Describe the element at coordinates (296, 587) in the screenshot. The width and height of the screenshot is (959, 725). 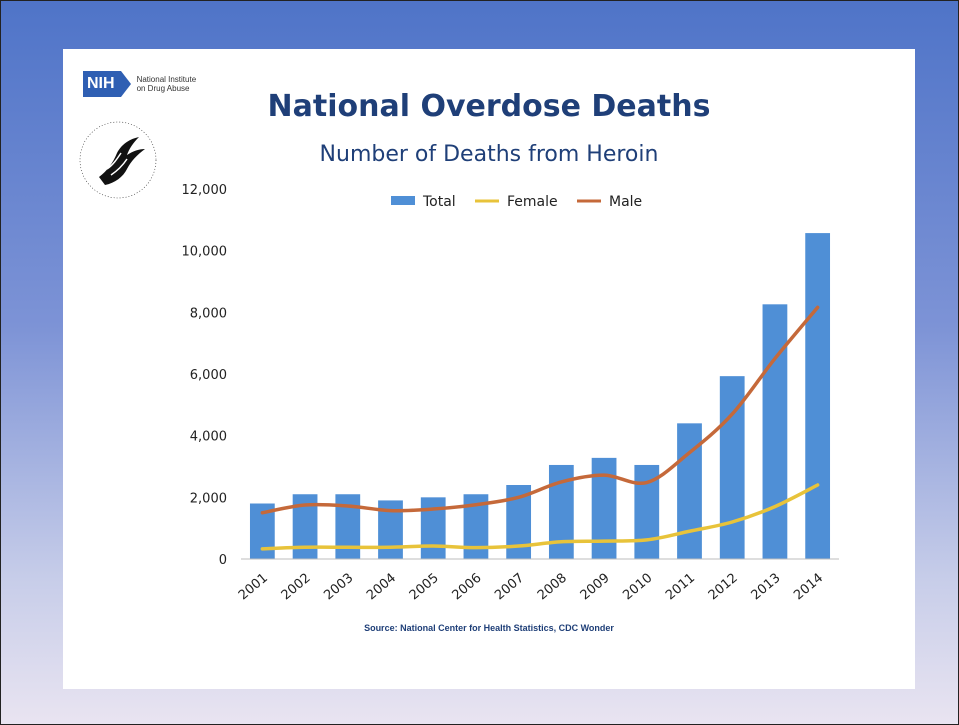
I see `x-tick-label: 2002` at that location.